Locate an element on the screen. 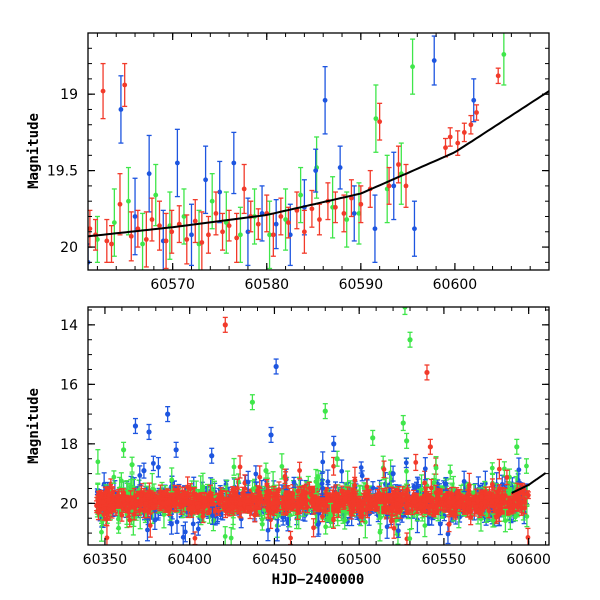 The height and width of the screenshot is (600, 600). x-tick-label: 60600 is located at coordinates (455, 285).